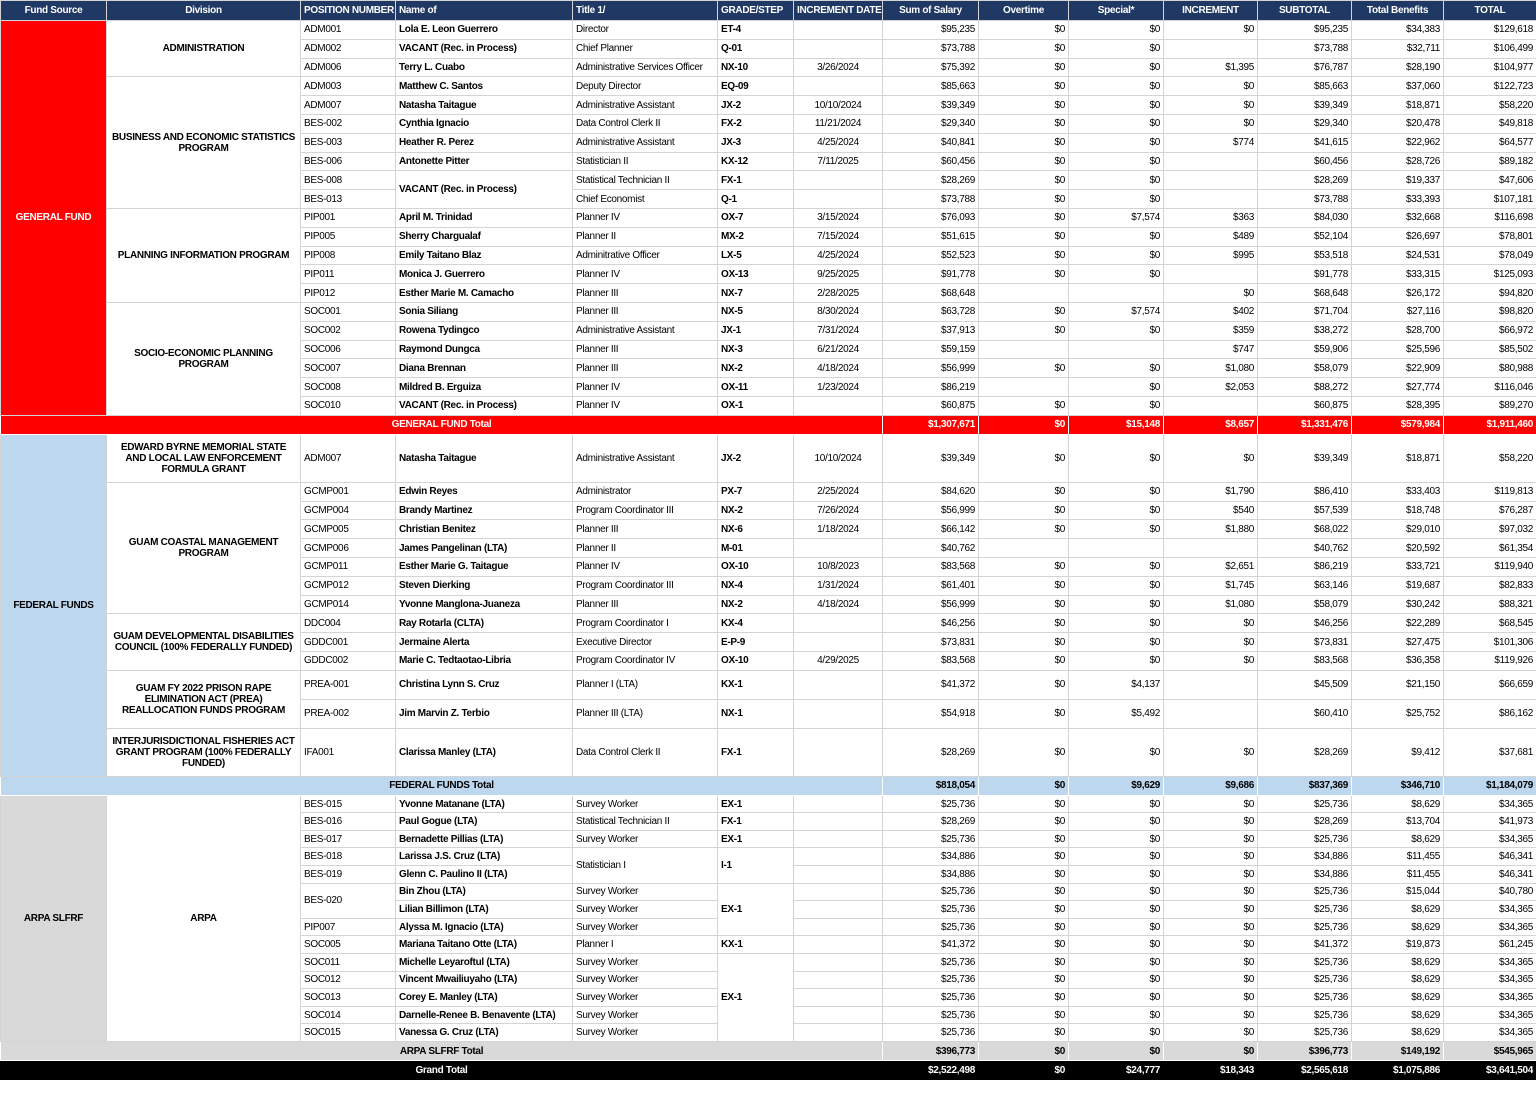 The image size is (1536, 1100). What do you see at coordinates (930, 293) in the screenshot?
I see `salary: $68,648` at bounding box center [930, 293].